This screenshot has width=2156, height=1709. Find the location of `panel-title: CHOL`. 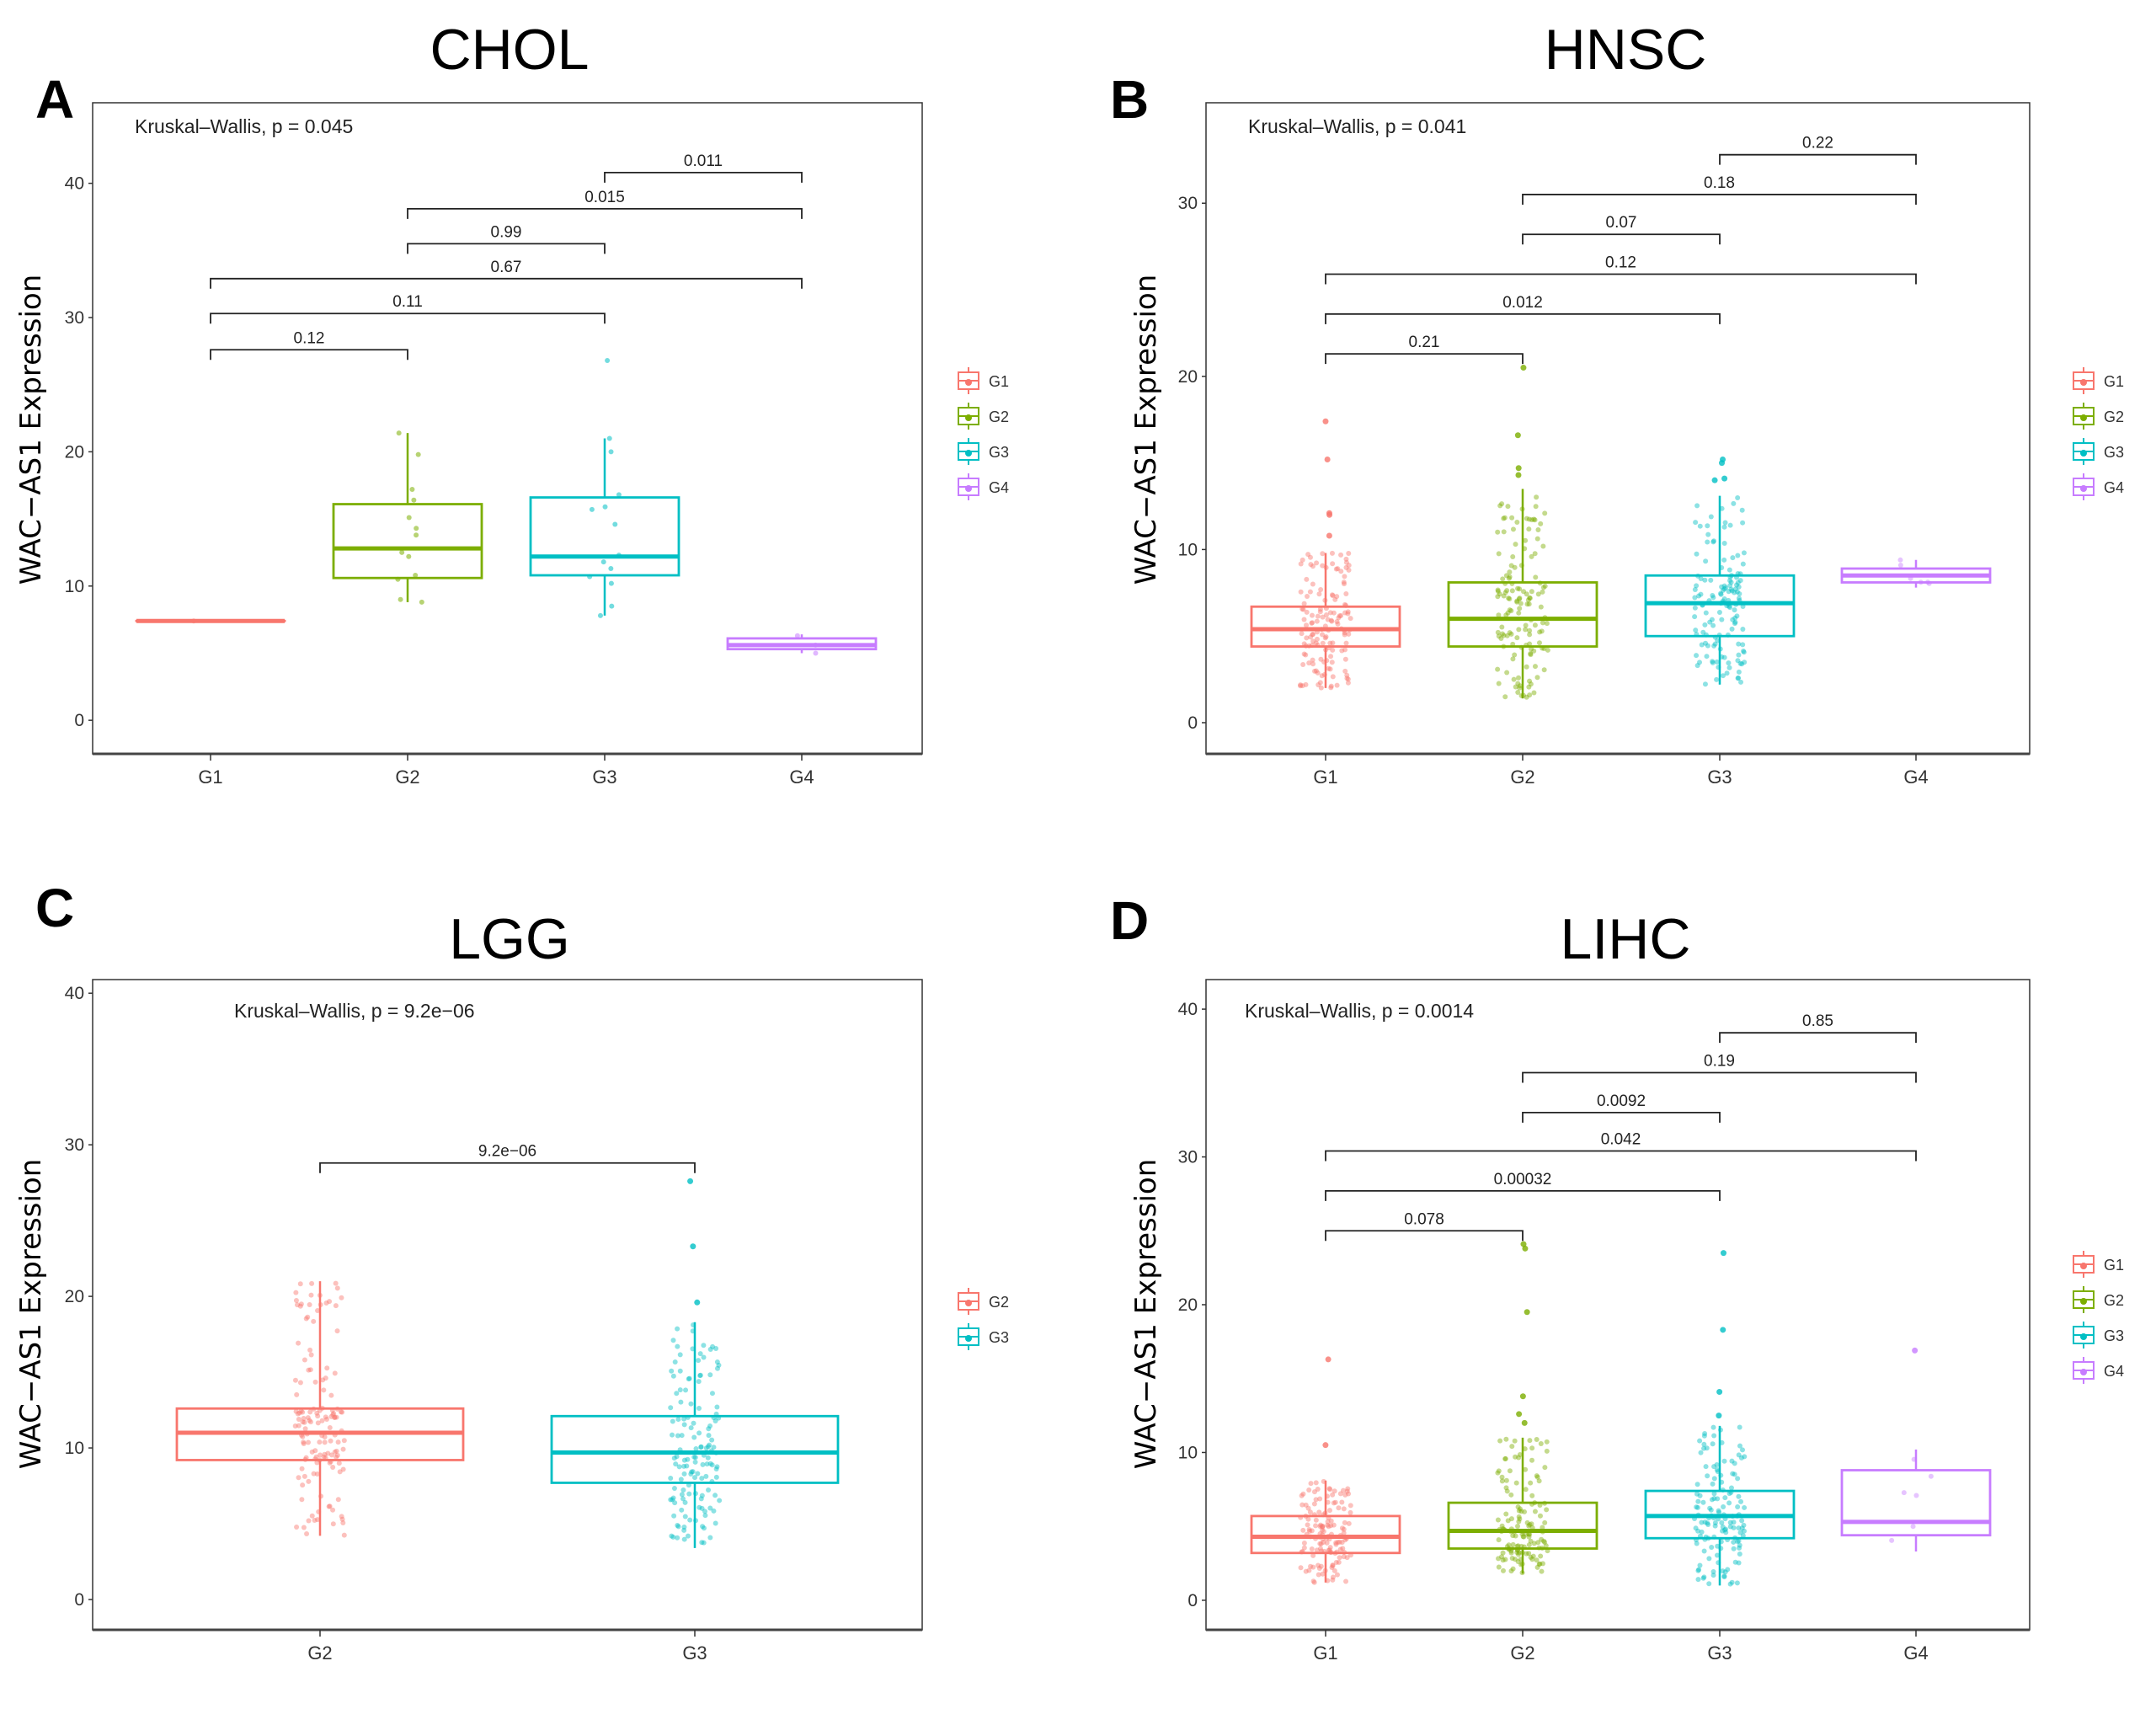

panel-title: CHOL is located at coordinates (510, 50).